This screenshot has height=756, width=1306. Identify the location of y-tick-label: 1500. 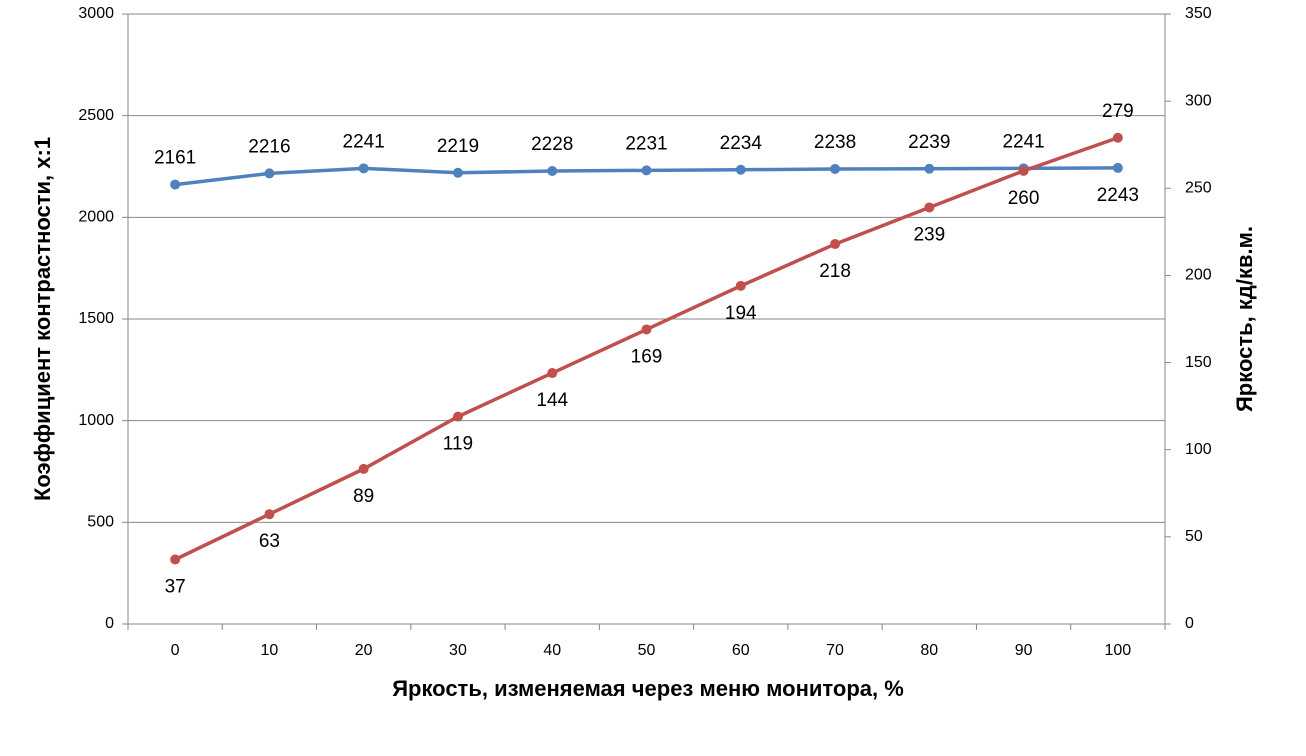
(96, 318).